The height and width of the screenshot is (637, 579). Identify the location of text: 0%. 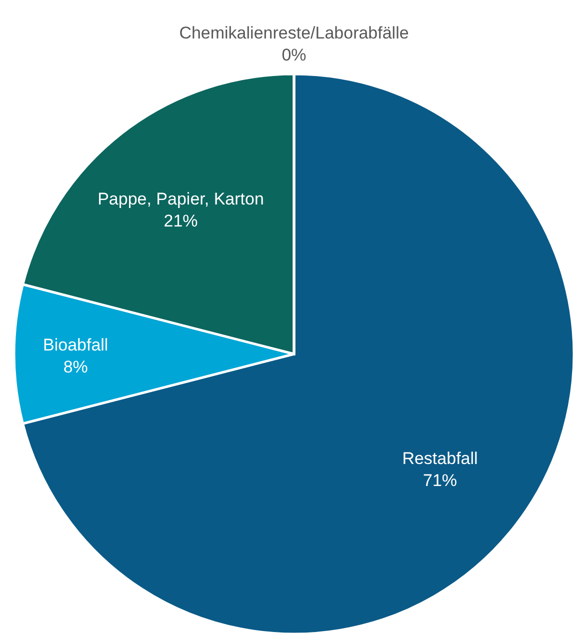
(294, 55).